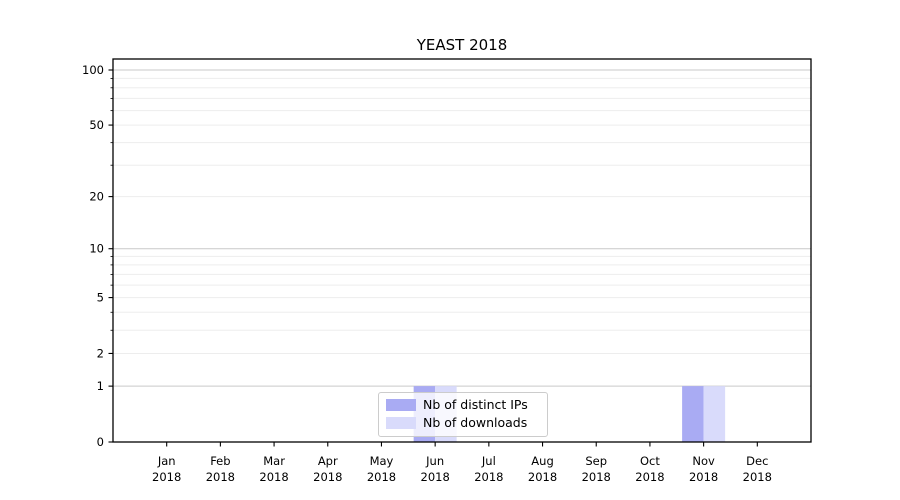 The width and height of the screenshot is (900, 500). What do you see at coordinates (596, 461) in the screenshot?
I see `x-tick-label-month: Sep` at bounding box center [596, 461].